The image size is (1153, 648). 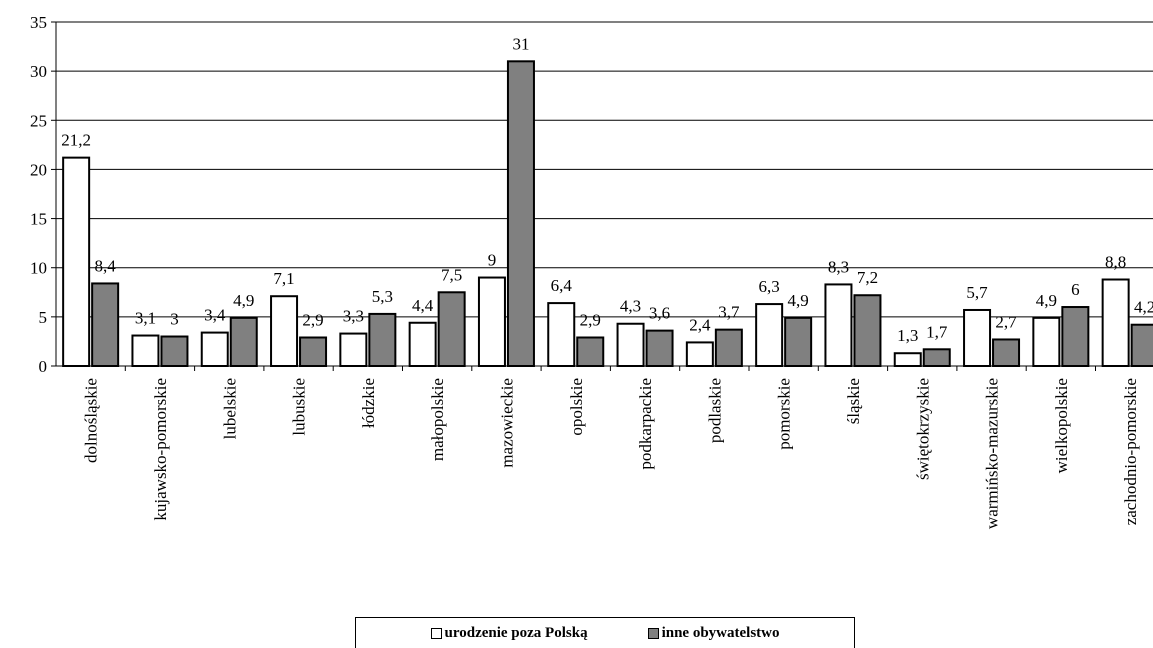 What do you see at coordinates (853, 401) in the screenshot?
I see `category-label: śląskie` at bounding box center [853, 401].